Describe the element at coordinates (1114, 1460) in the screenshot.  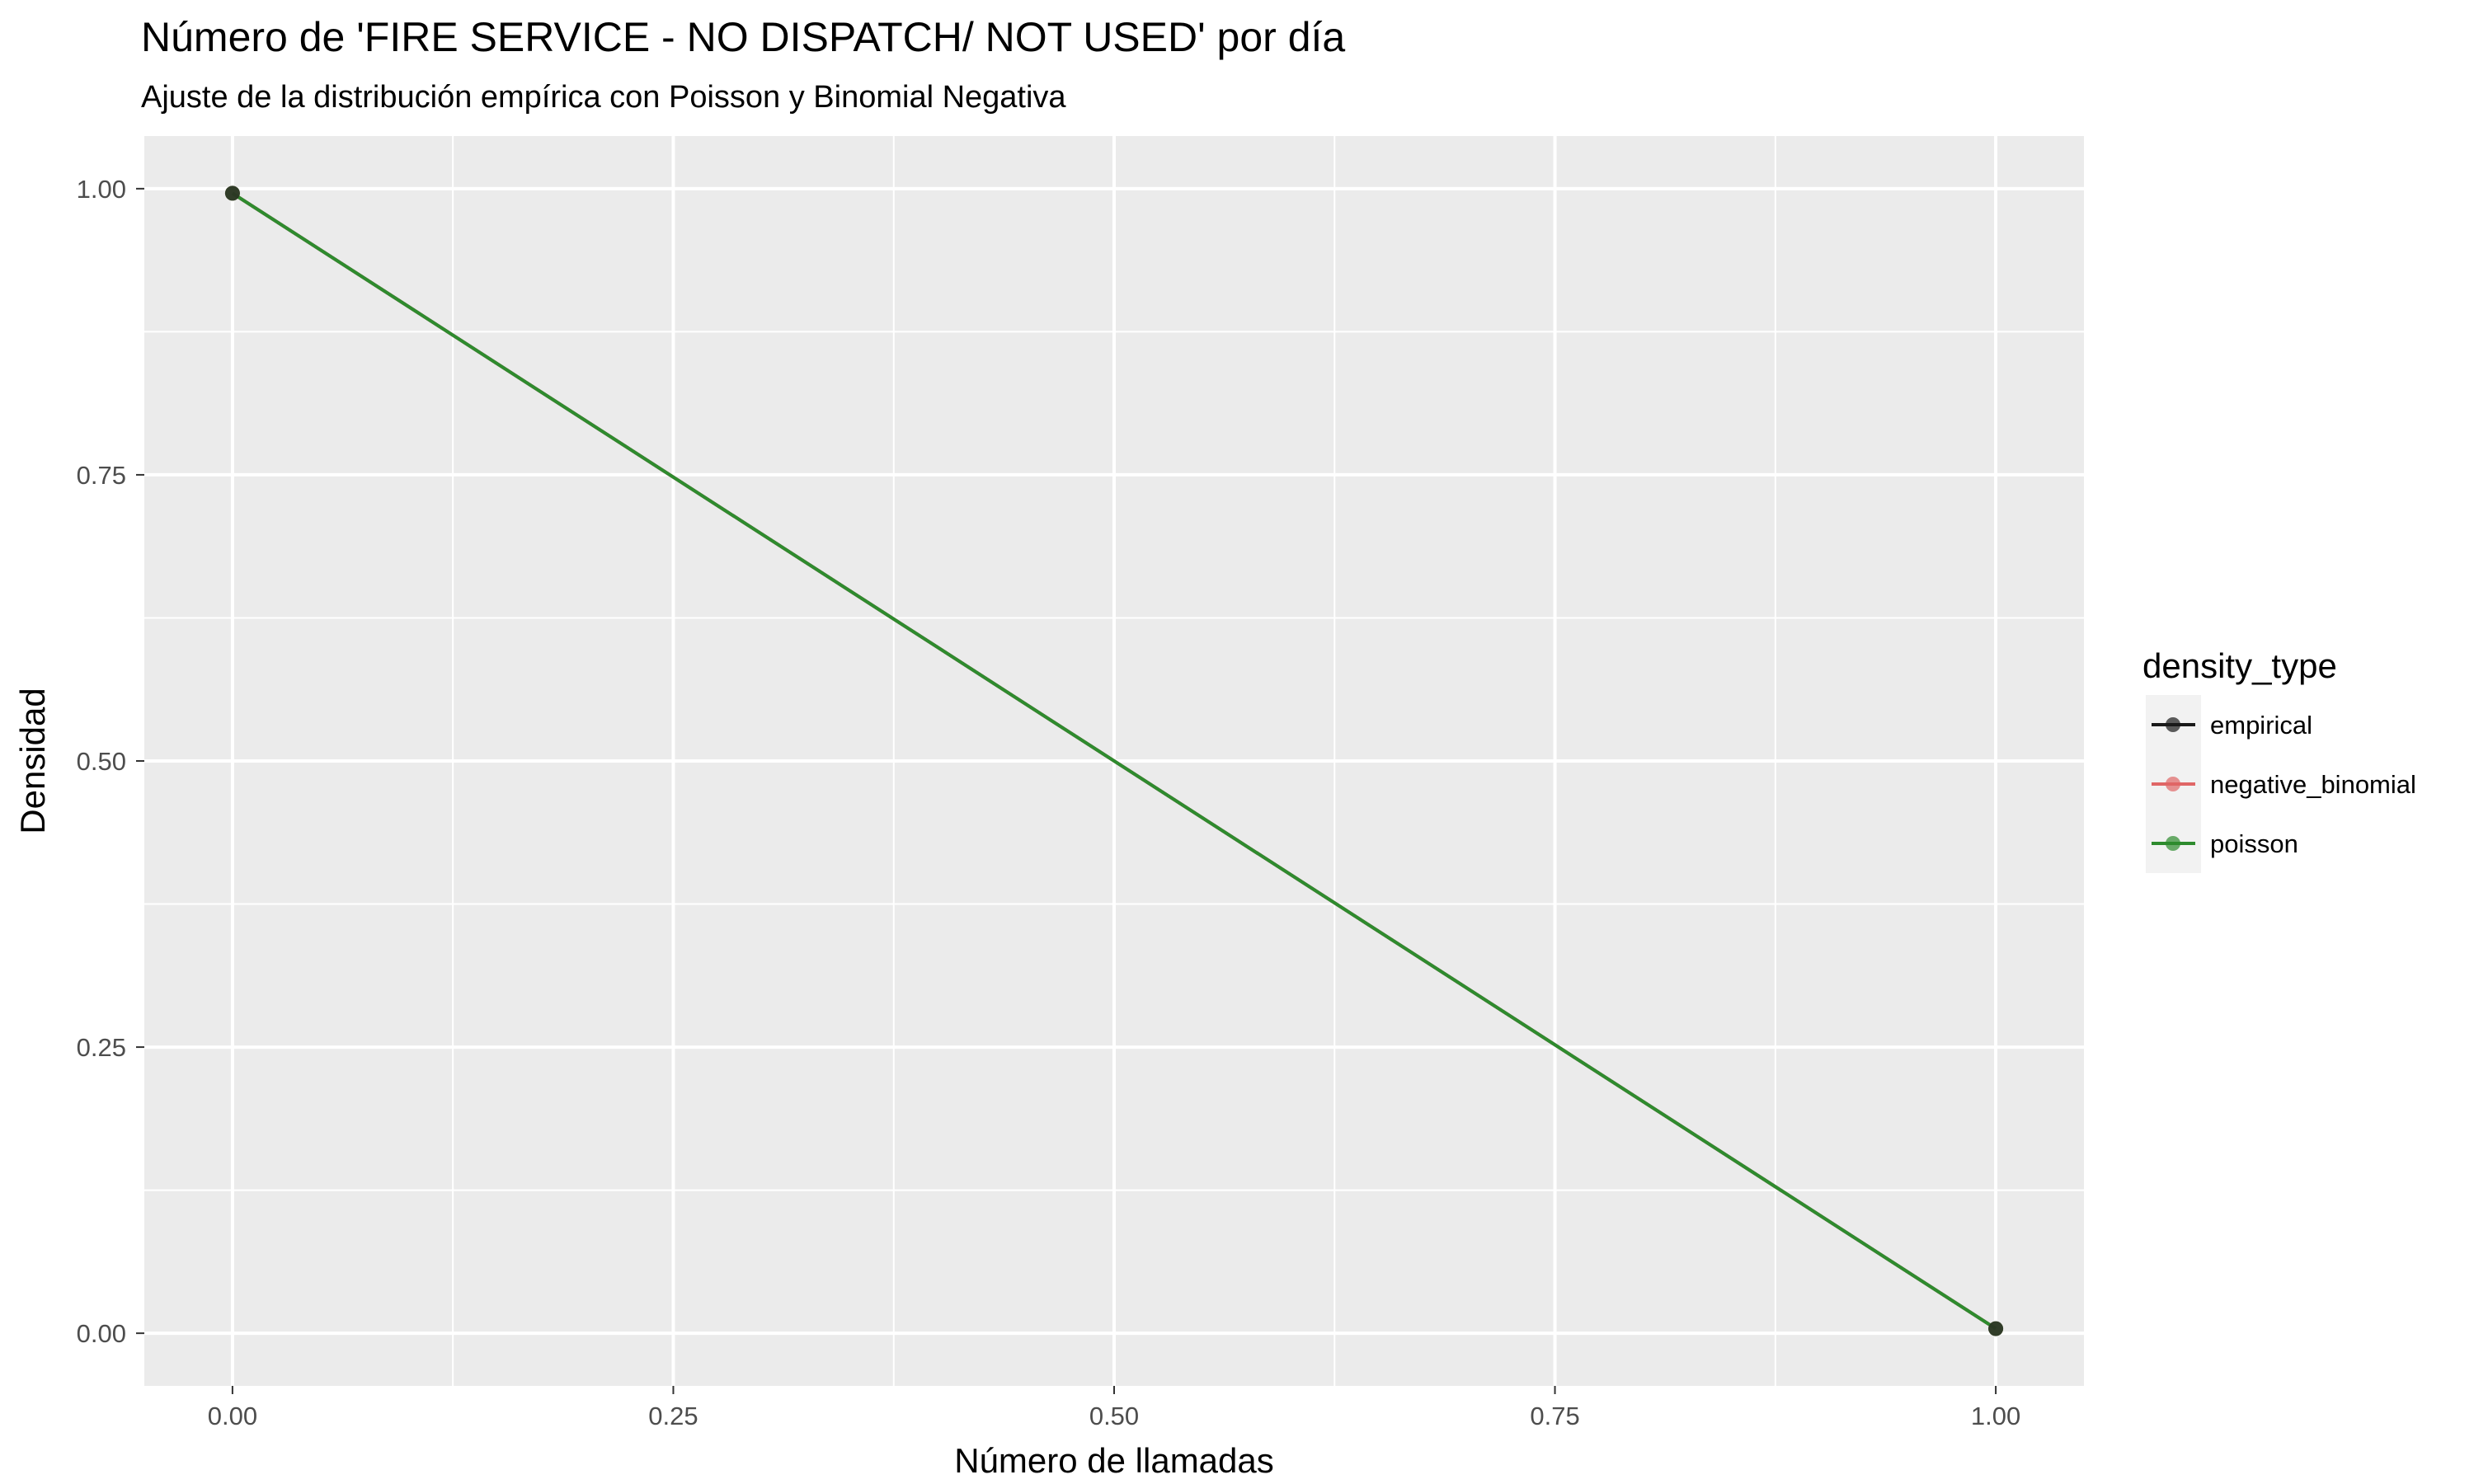
I see `x-axis-title: Número de llamadas` at that location.